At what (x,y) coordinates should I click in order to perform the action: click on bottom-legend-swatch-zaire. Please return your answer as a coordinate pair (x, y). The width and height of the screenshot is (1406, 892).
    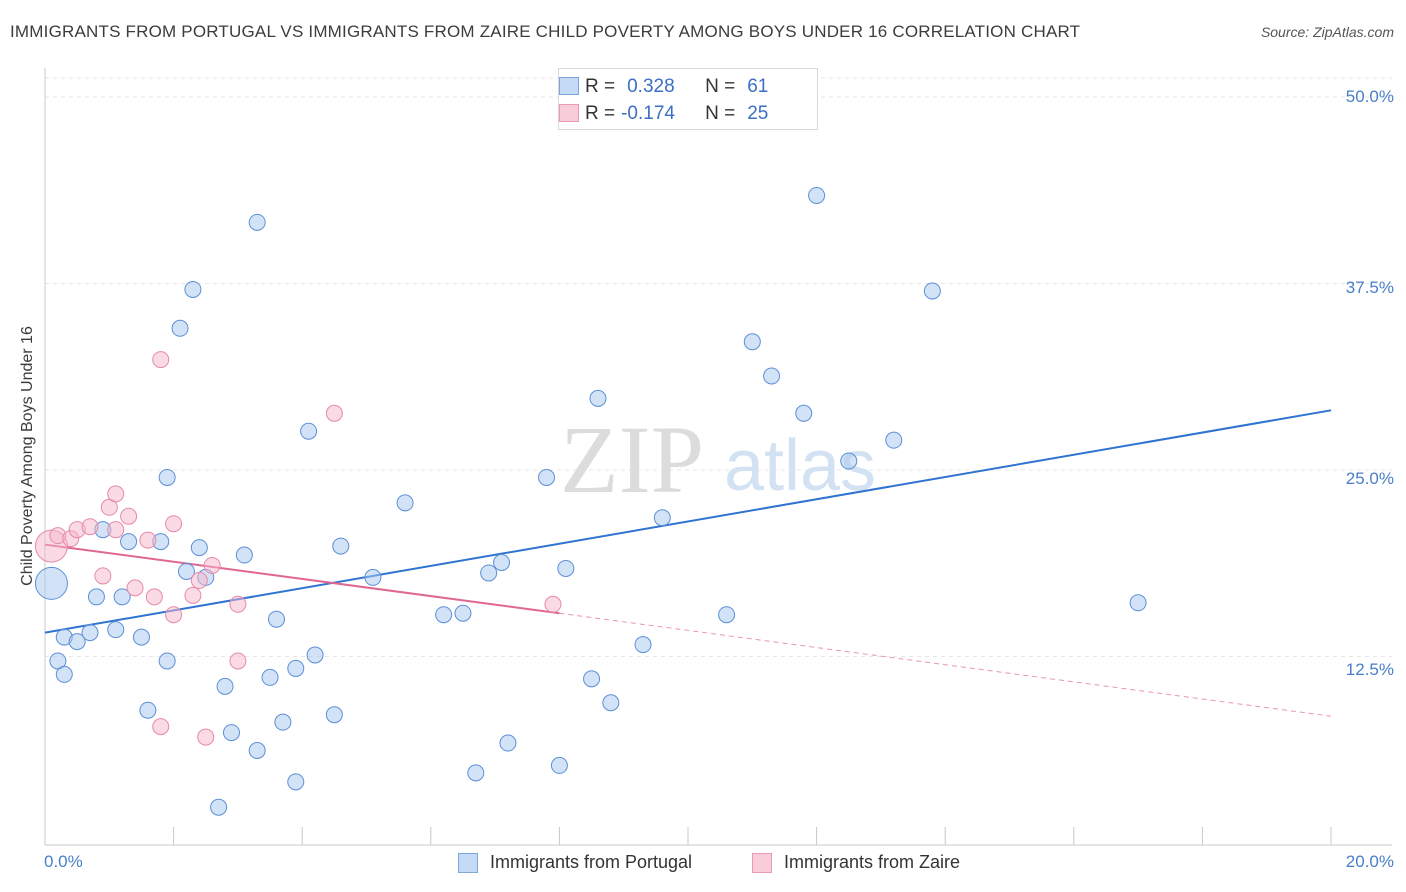
    Looking at the image, I should click on (762, 862).